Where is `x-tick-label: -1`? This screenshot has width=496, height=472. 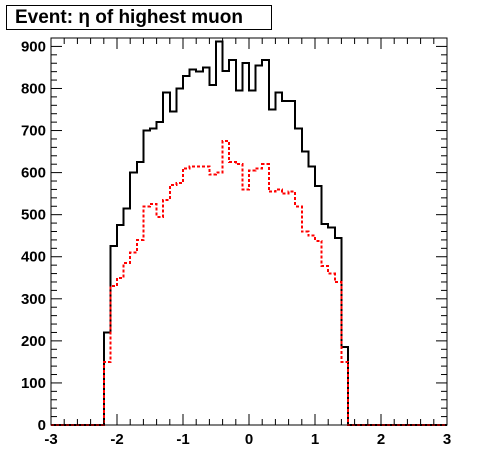 x-tick-label: -1 is located at coordinates (182, 439).